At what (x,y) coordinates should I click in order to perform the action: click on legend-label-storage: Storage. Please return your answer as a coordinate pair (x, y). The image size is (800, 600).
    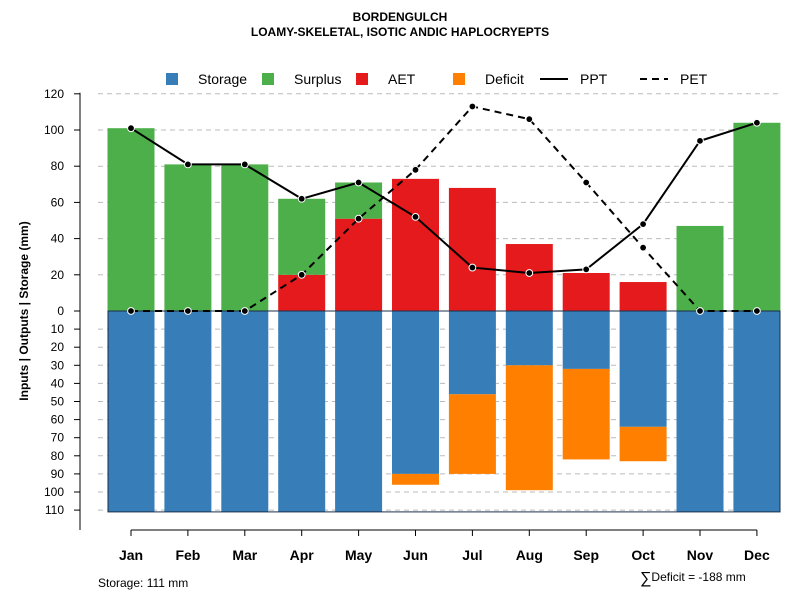
    Looking at the image, I should click on (222, 79).